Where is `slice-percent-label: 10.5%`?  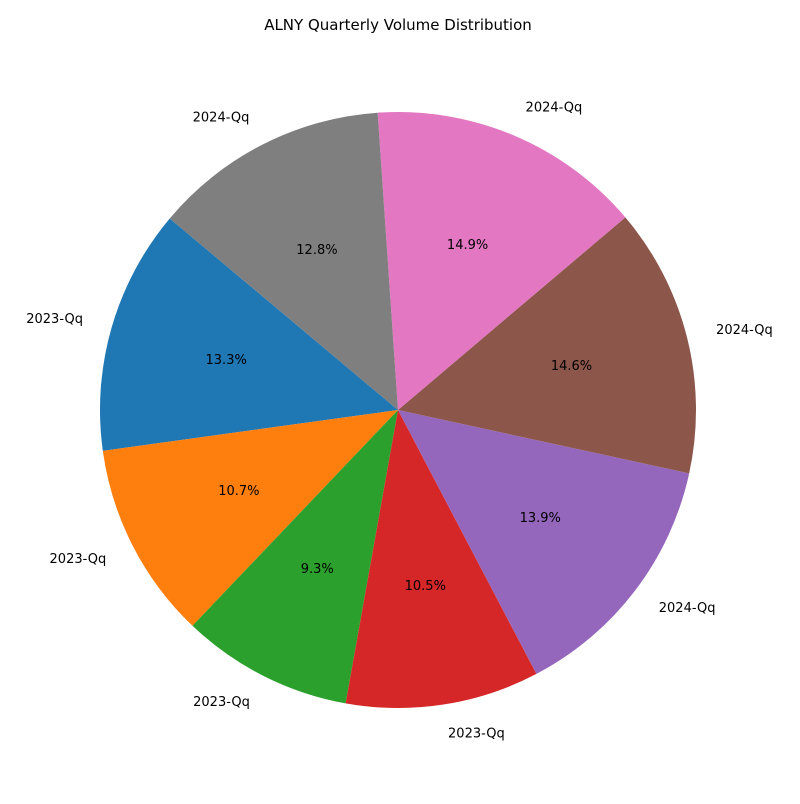 slice-percent-label: 10.5% is located at coordinates (425, 586).